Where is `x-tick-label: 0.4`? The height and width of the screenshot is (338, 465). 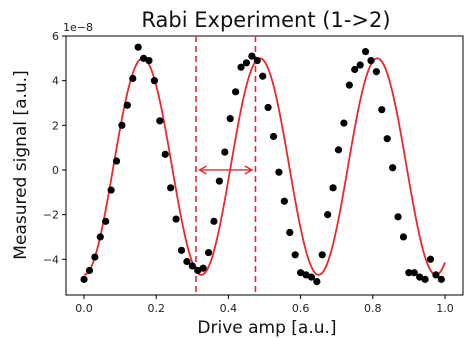 x-tick-label: 0.4 is located at coordinates (229, 308).